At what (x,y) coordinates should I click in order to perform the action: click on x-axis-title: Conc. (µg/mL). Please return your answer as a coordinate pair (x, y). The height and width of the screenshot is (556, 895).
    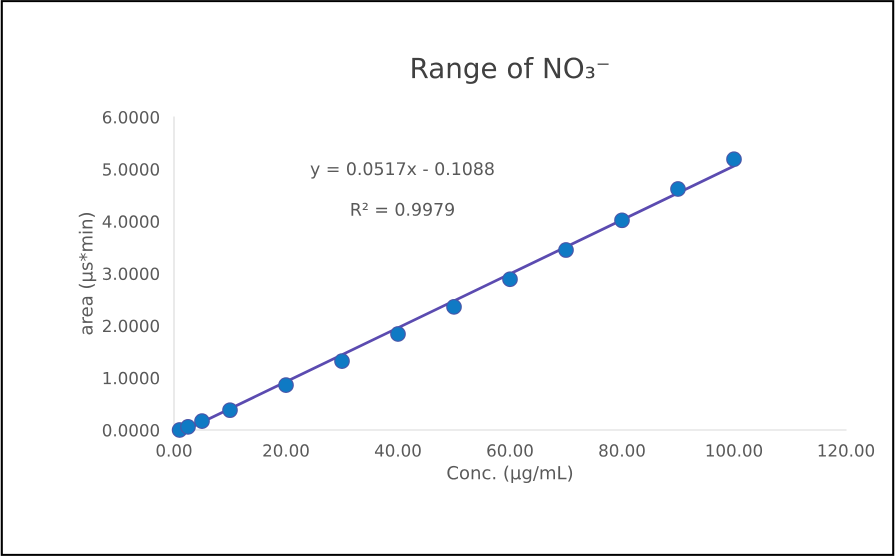
    Looking at the image, I should click on (509, 475).